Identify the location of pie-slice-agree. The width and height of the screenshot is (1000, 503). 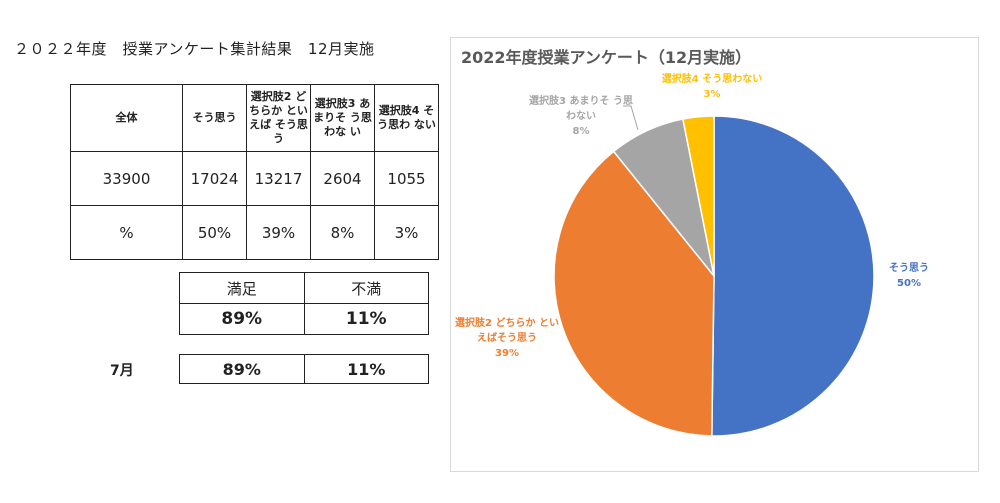
(793, 276).